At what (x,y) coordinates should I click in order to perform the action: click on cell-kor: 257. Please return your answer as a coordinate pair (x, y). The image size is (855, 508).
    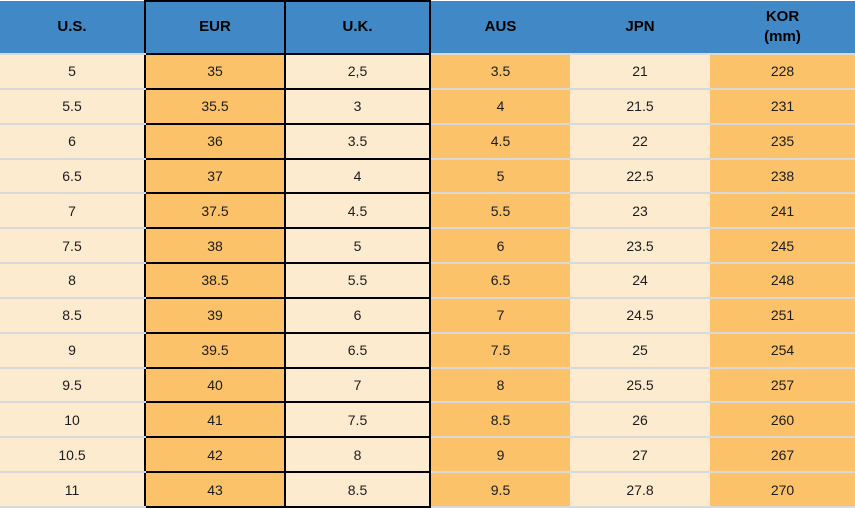
    Looking at the image, I should click on (782, 385).